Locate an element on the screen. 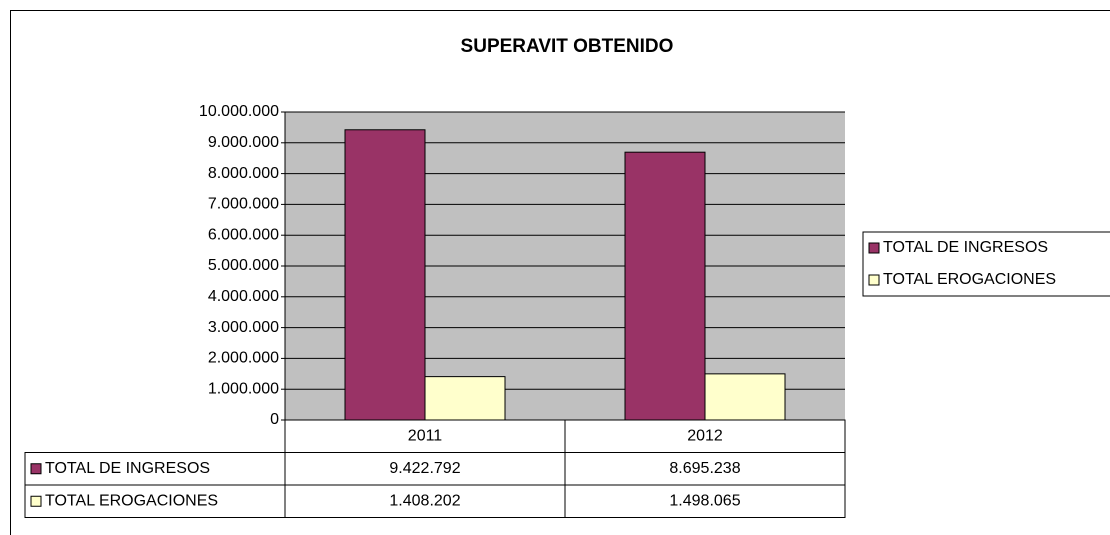 Image resolution: width=1110 pixels, height=535 pixels. y-tick-label: 2.000.000 is located at coordinates (243, 358).